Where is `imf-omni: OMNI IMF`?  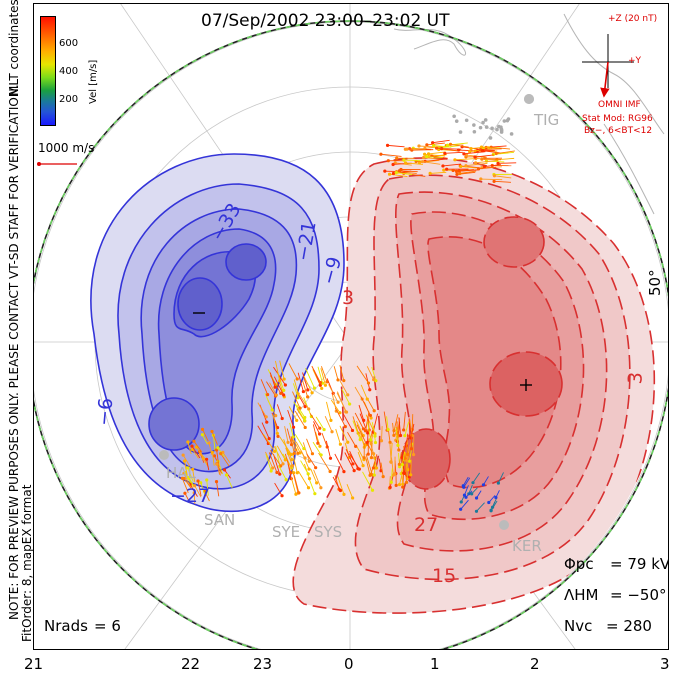
imf-omni: OMNI IMF is located at coordinates (619, 105).